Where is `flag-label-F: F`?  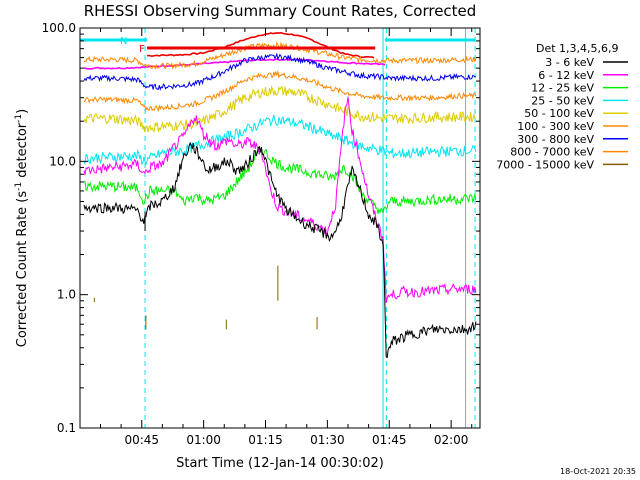
flag-label-F: F is located at coordinates (142, 49).